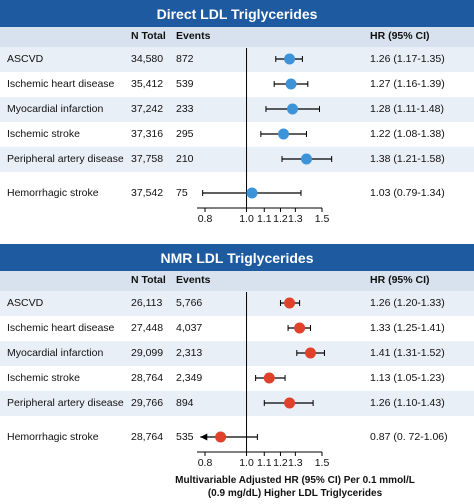  Describe the element at coordinates (189, 353) in the screenshot. I see `row-events: 2,313` at that location.